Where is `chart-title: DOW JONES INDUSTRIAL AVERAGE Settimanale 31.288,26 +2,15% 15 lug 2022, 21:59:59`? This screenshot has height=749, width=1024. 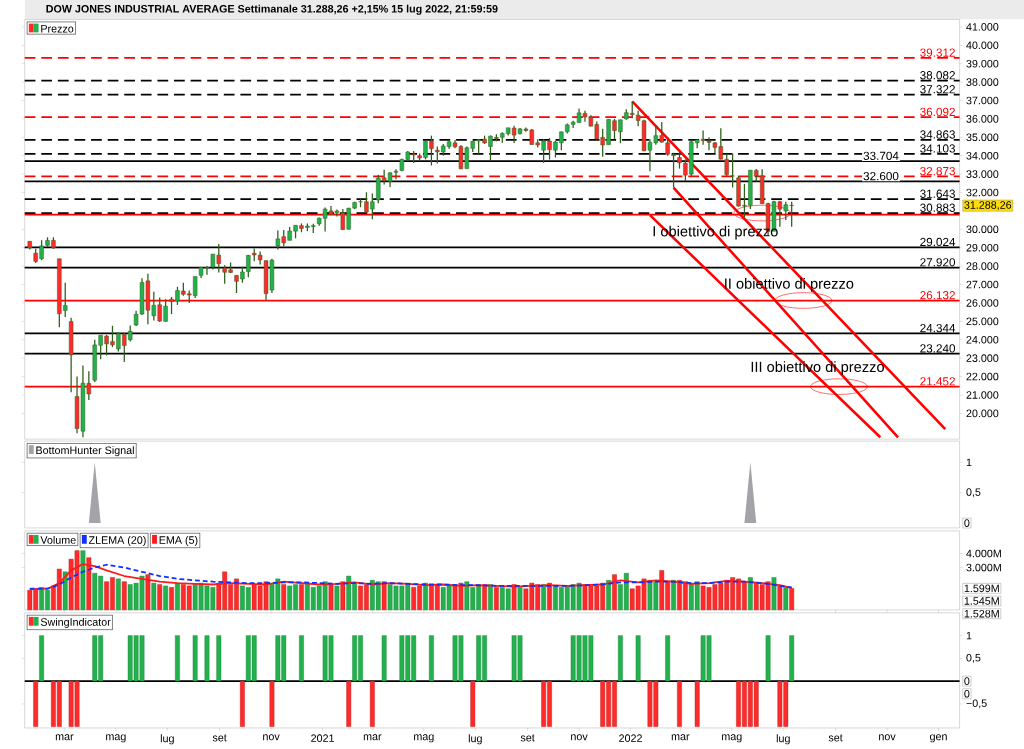
chart-title: DOW JONES INDUSTRIAL AVERAGE Settimanale 31.288,26 +2,15% 15 lug 2022, 21:59:59 is located at coordinates (272, 9).